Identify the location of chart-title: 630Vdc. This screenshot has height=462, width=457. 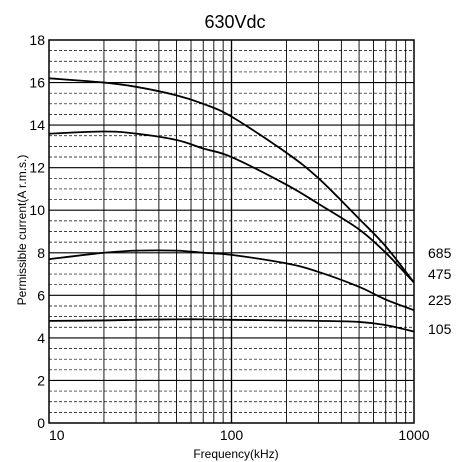
(234, 22).